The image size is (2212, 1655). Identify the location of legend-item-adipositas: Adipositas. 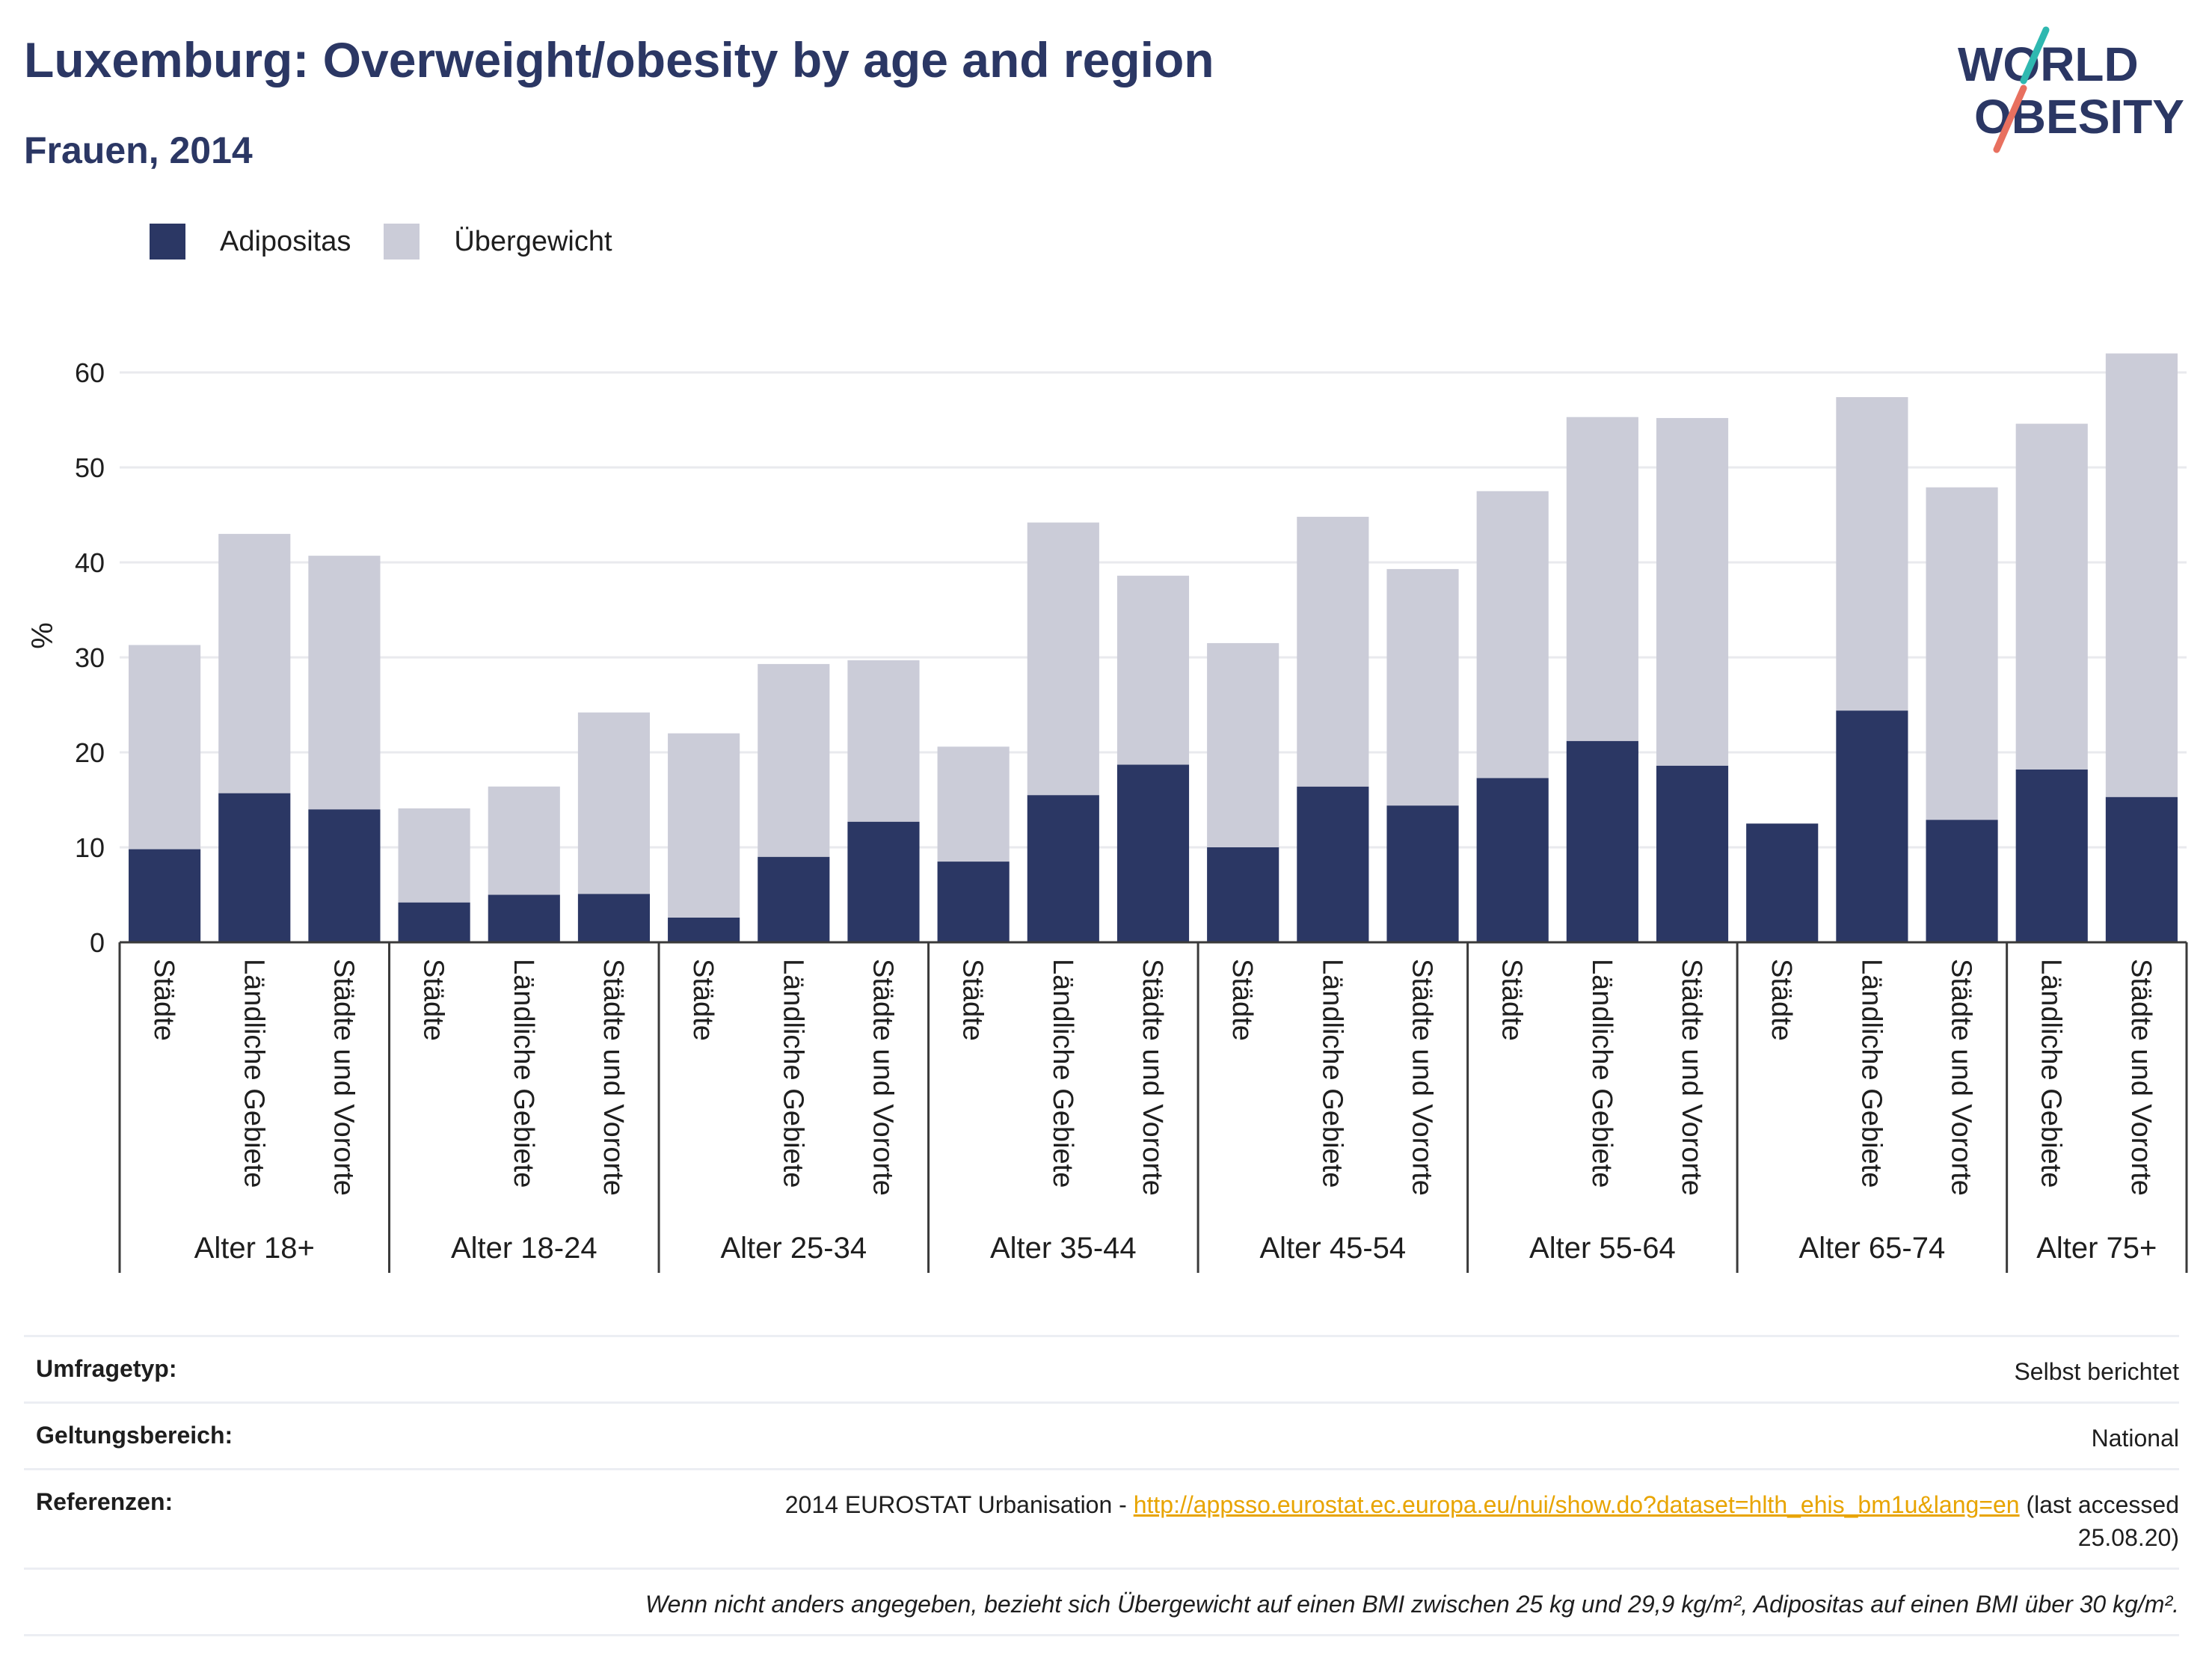
(250, 242).